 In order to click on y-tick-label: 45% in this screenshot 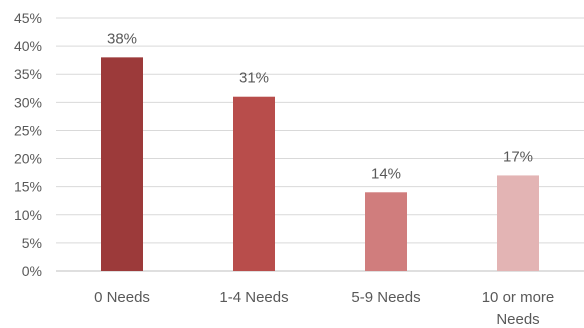, I will do `click(28, 18)`.